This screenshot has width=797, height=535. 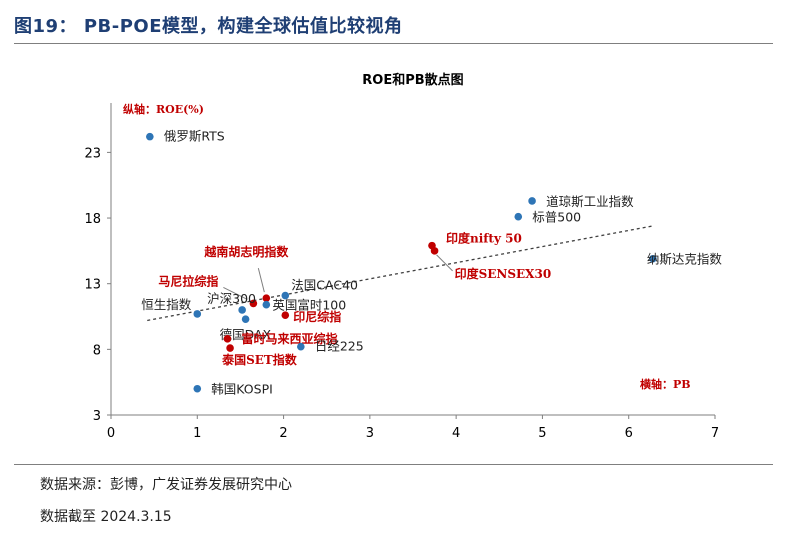 What do you see at coordinates (163, 109) in the screenshot?
I see `y-axis-title: 纵轴：ROE(%)` at bounding box center [163, 109].